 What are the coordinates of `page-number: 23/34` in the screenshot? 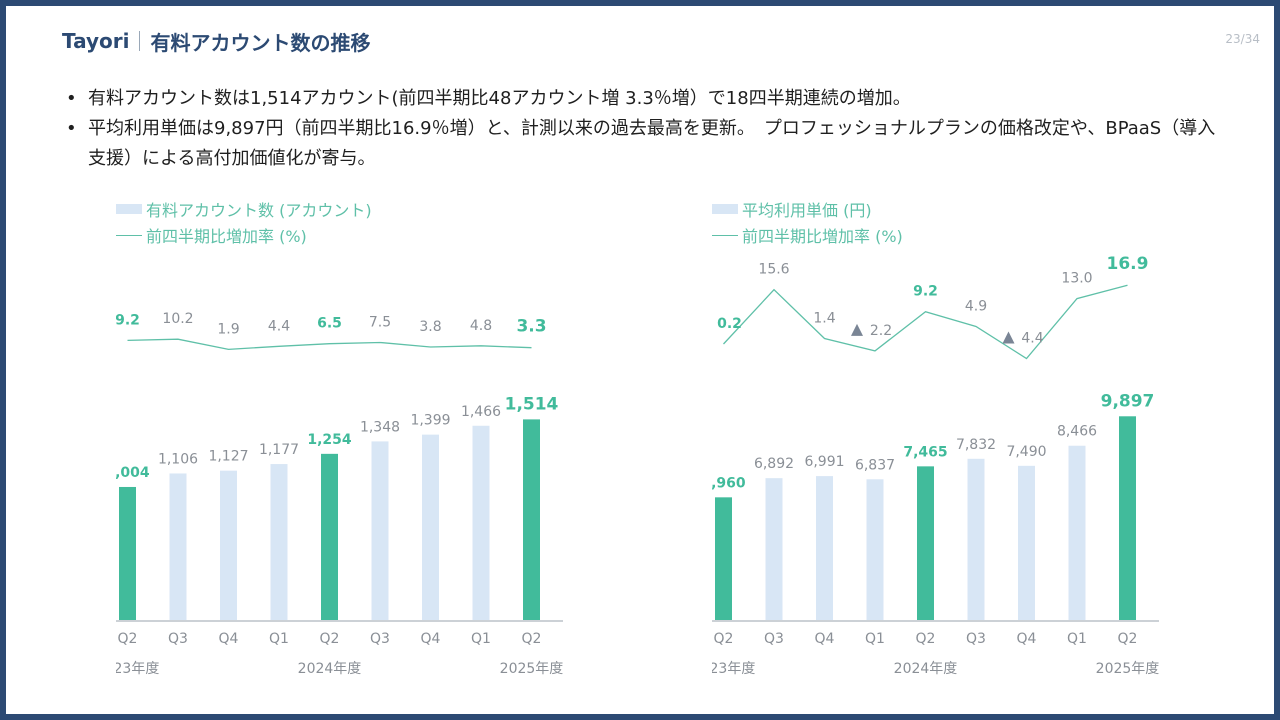 It's located at (1242, 39).